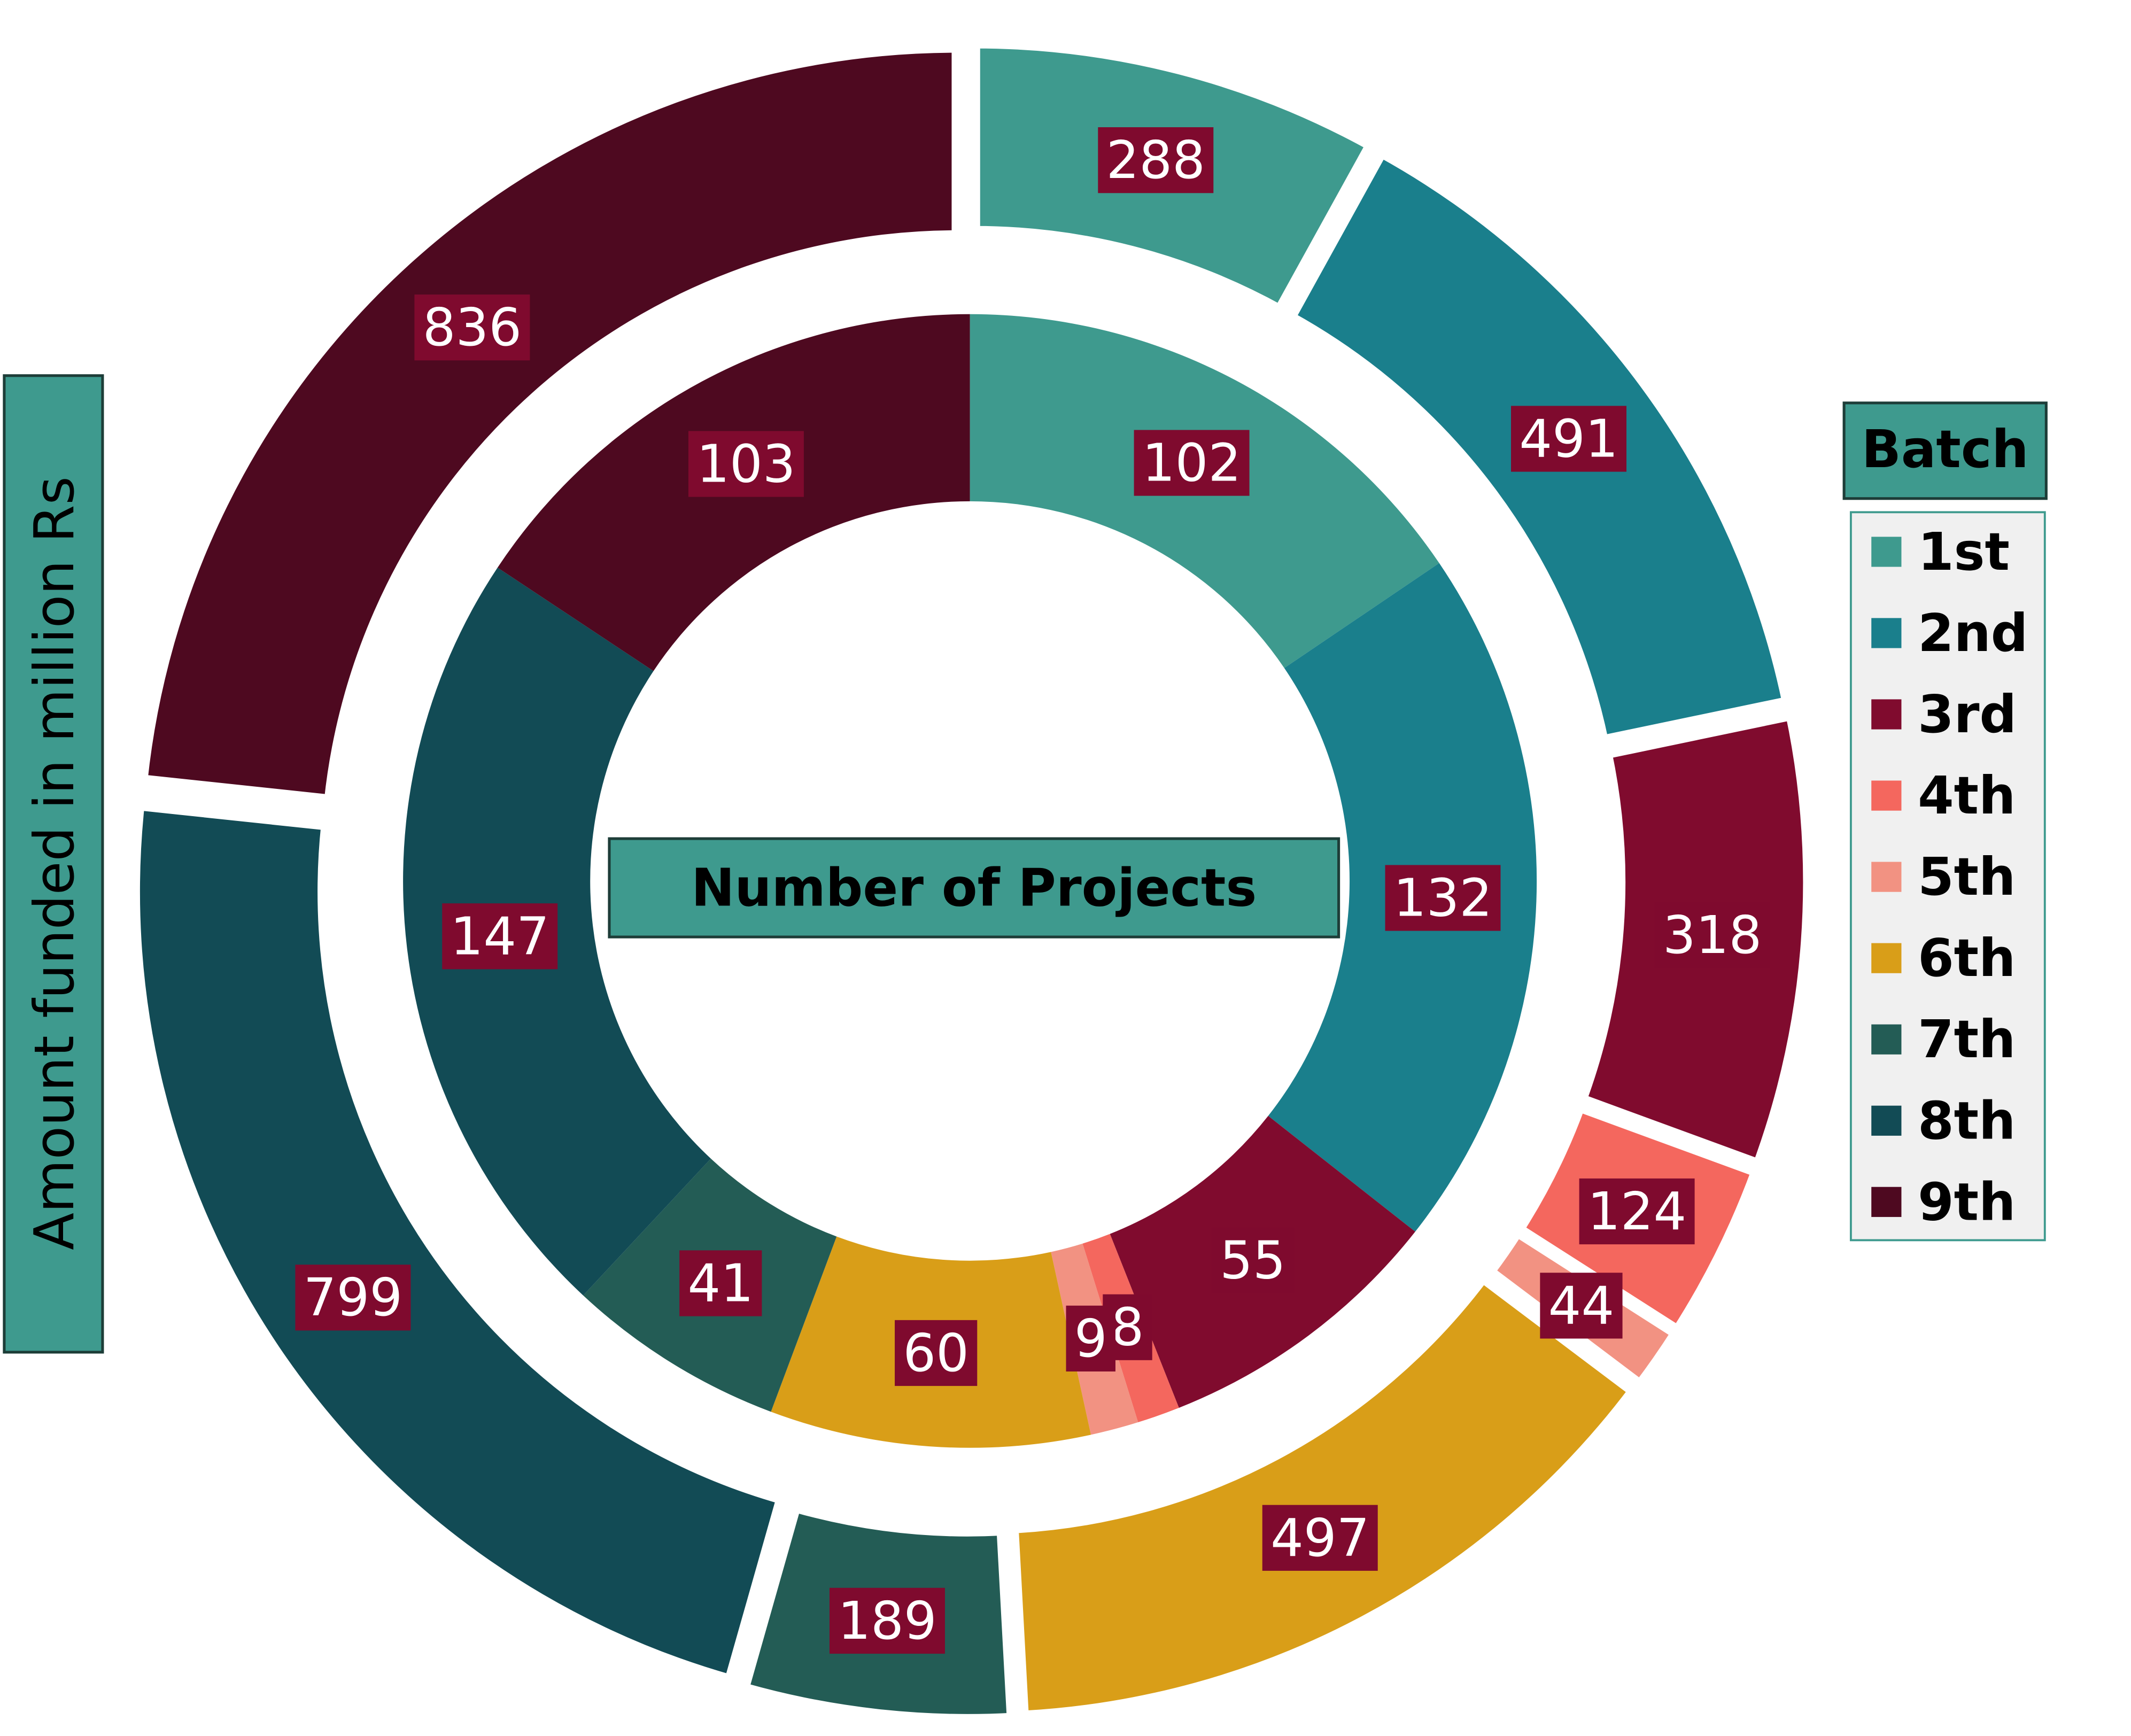 The image size is (2131, 1736). Describe the element at coordinates (1127, 1327) in the screenshot. I see `data-label: 8` at that location.